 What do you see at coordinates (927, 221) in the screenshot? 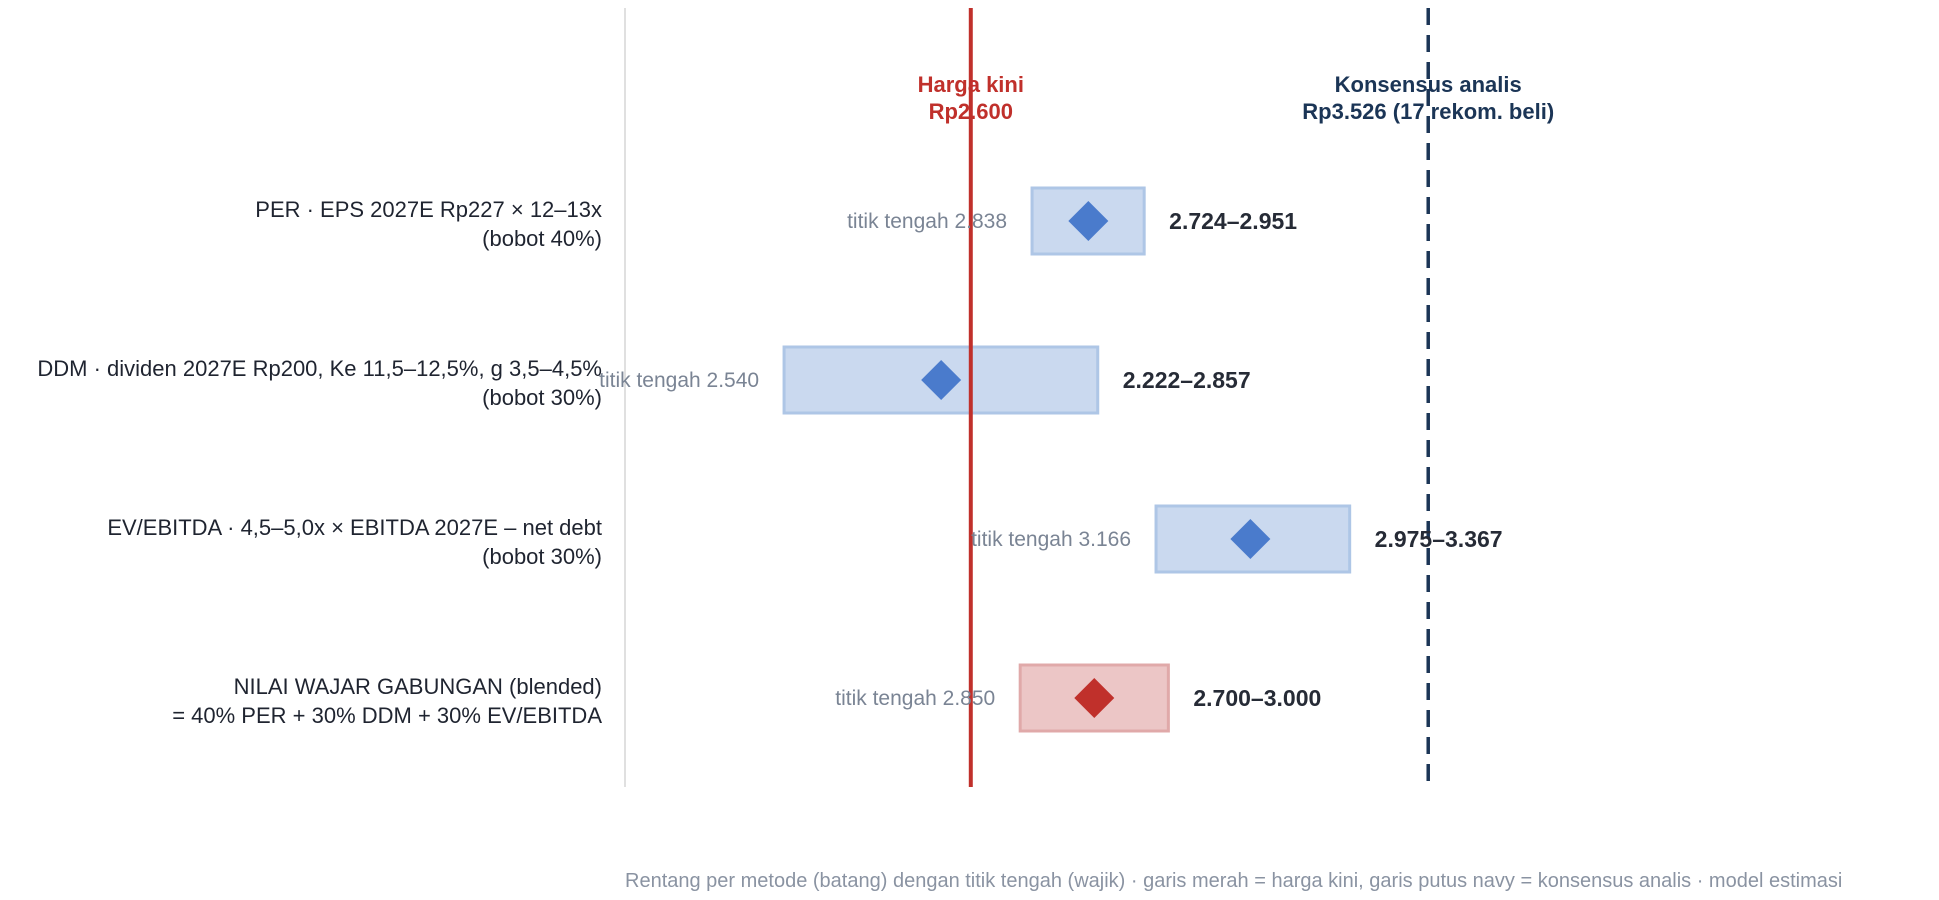
I see `midpoint-label: titik tengah 2.838` at bounding box center [927, 221].